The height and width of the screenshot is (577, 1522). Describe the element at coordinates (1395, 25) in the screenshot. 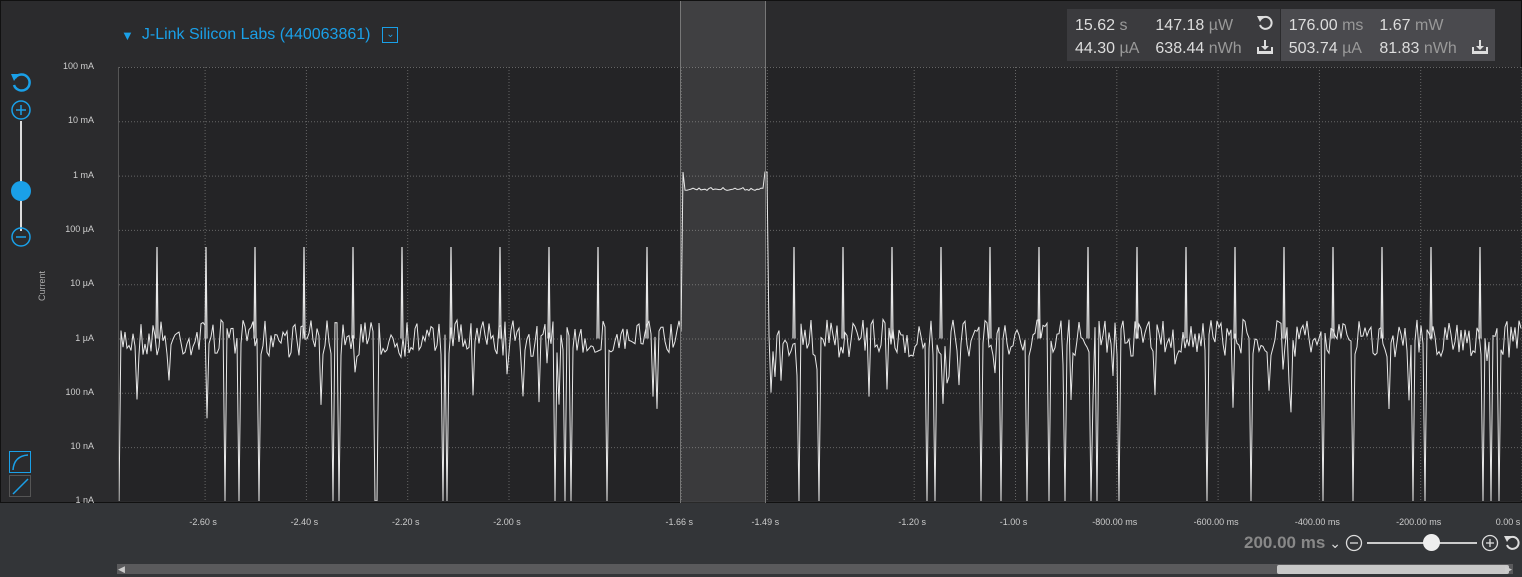

I see `selection-power: 1.67` at that location.